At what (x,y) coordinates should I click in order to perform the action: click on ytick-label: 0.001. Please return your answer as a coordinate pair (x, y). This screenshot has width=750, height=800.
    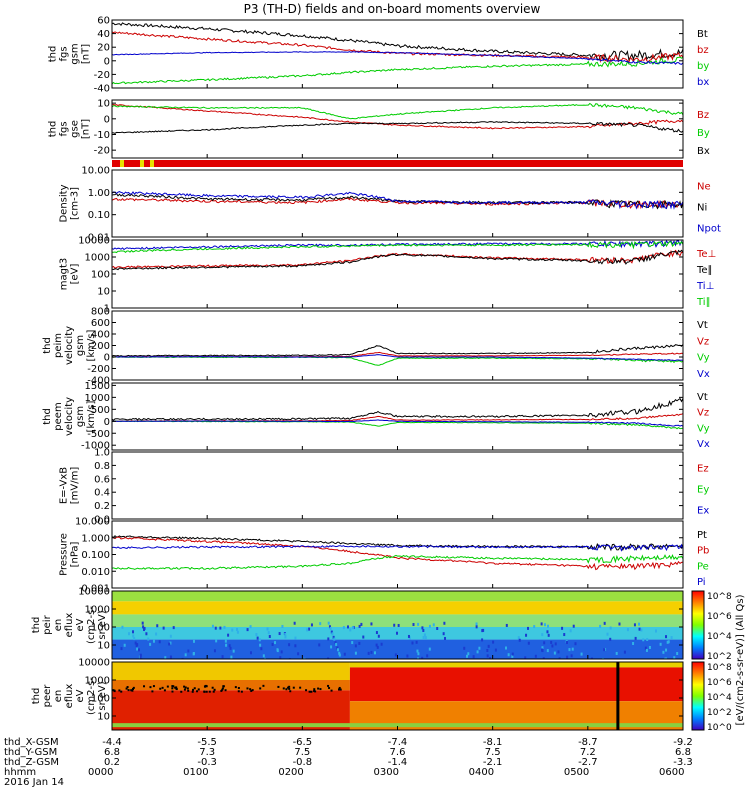
    Looking at the image, I should click on (95, 589).